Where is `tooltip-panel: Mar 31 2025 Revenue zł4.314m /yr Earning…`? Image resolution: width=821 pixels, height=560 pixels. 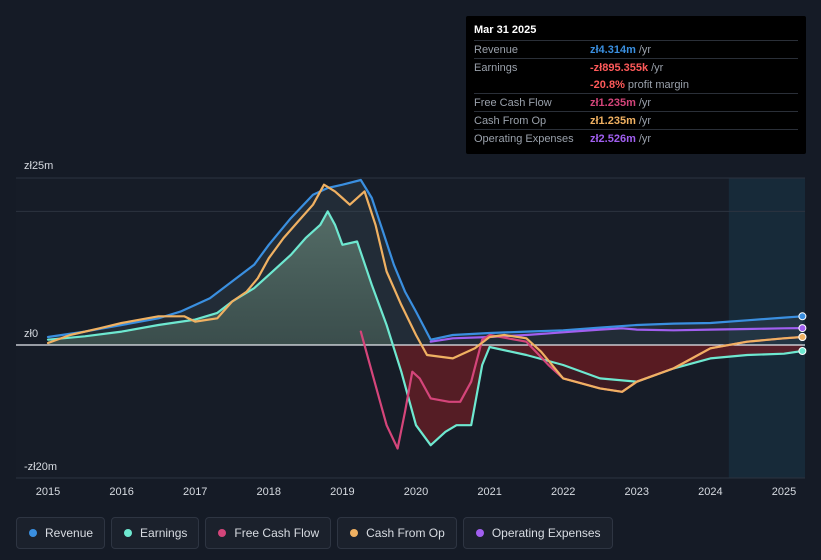
tooltip-panel: Mar 31 2025 Revenue zł4.314m /yr Earning… is located at coordinates (636, 85).